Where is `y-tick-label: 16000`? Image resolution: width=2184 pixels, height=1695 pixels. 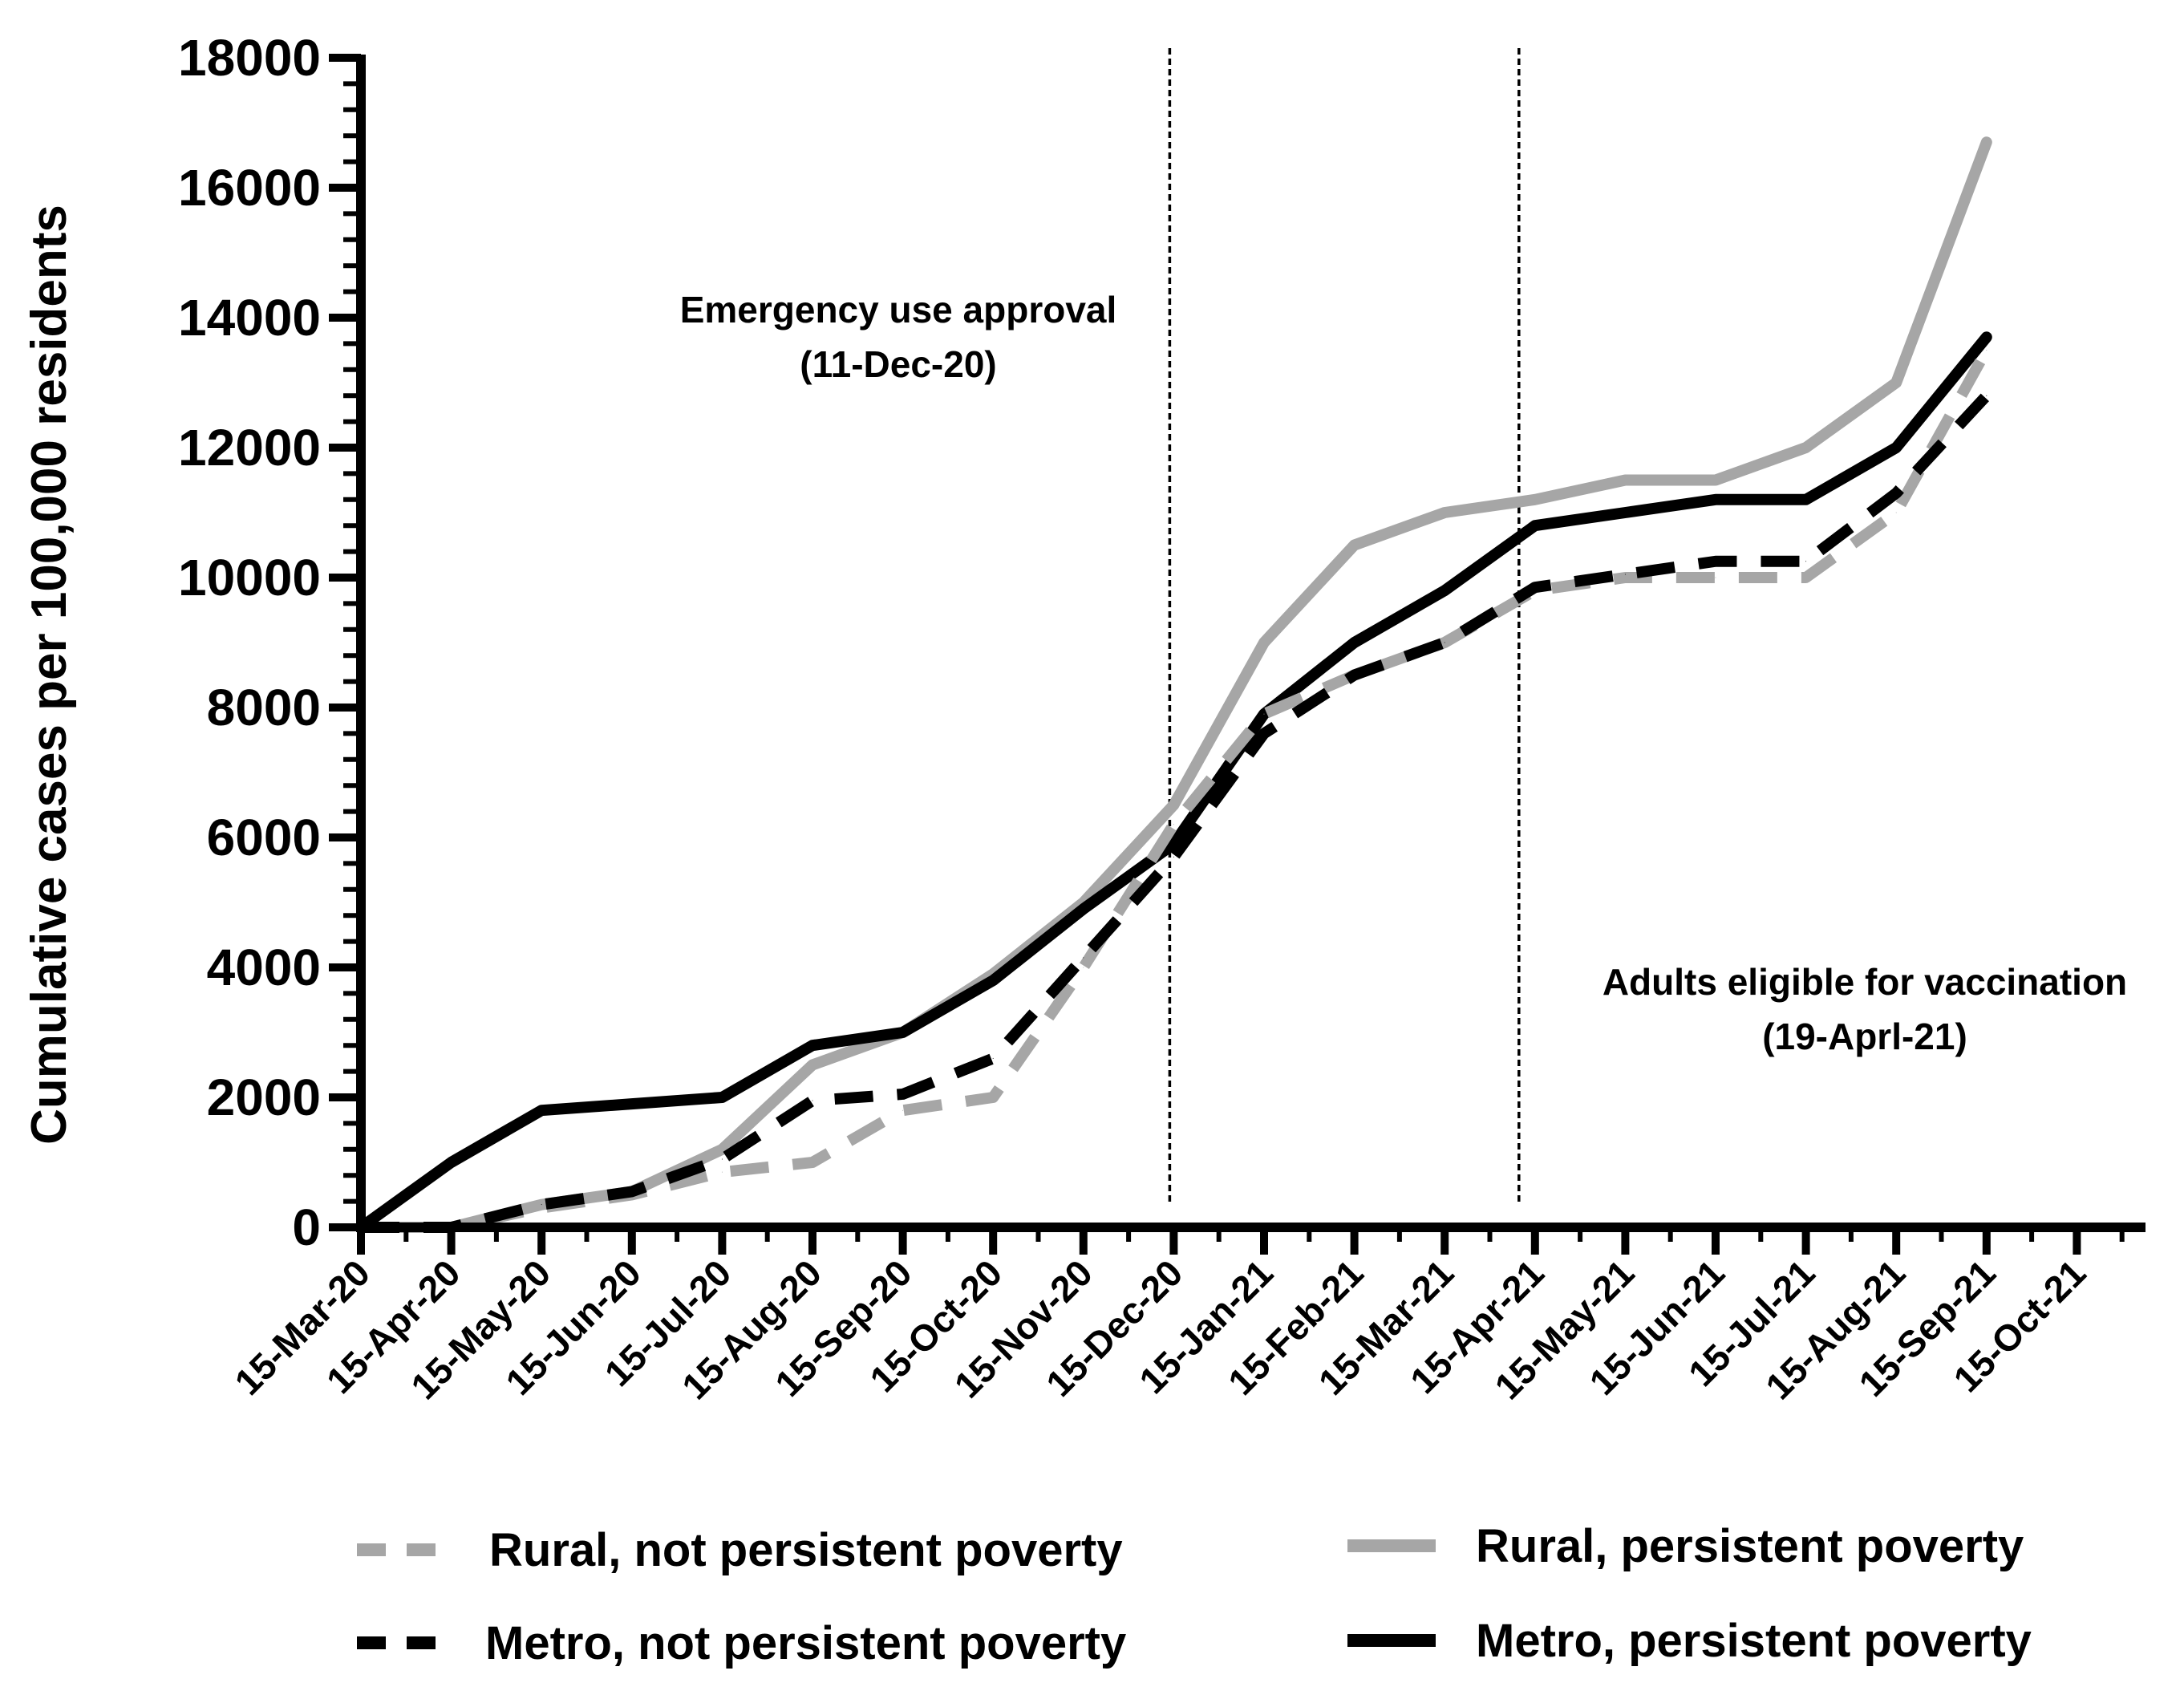
y-tick-label: 16000 is located at coordinates (249, 188).